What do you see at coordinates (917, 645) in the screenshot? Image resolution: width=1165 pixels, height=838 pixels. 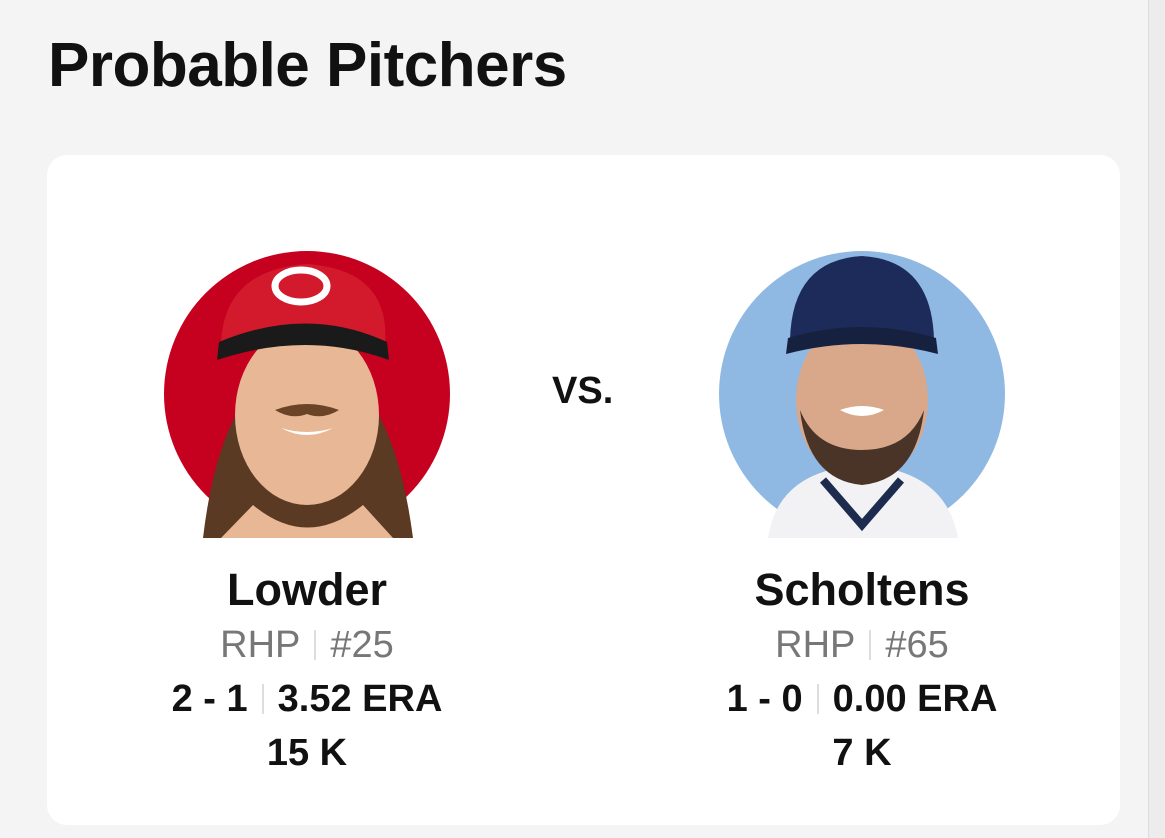 I see `jersey-number: #65` at bounding box center [917, 645].